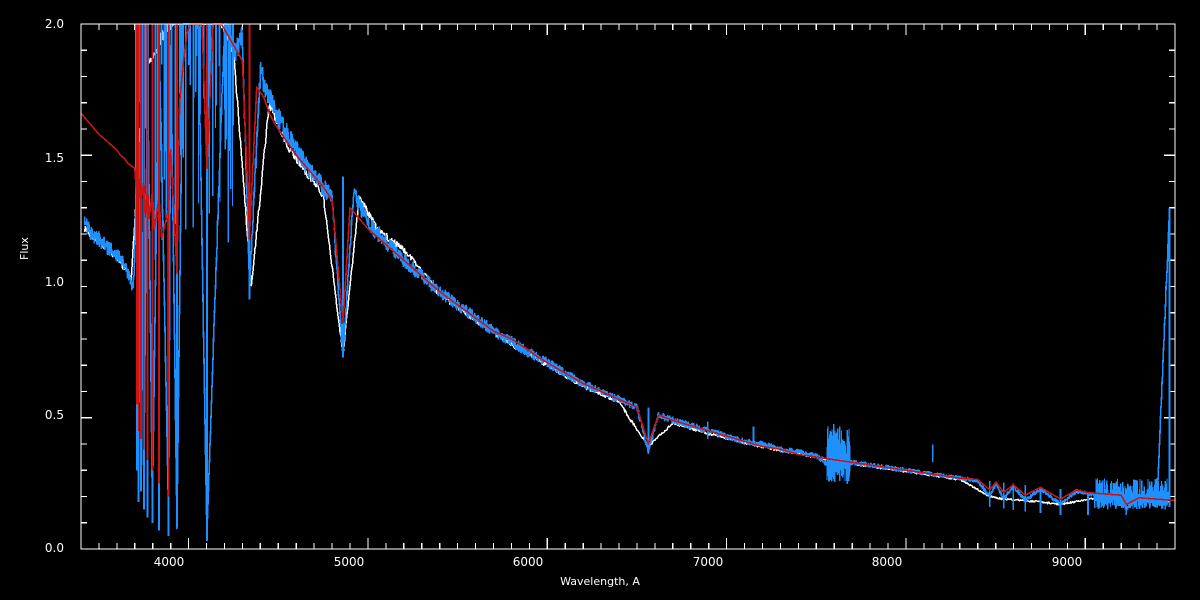 The width and height of the screenshot is (1200, 600). What do you see at coordinates (1067, 562) in the screenshot?
I see `xtick-label-5: 9000` at bounding box center [1067, 562].